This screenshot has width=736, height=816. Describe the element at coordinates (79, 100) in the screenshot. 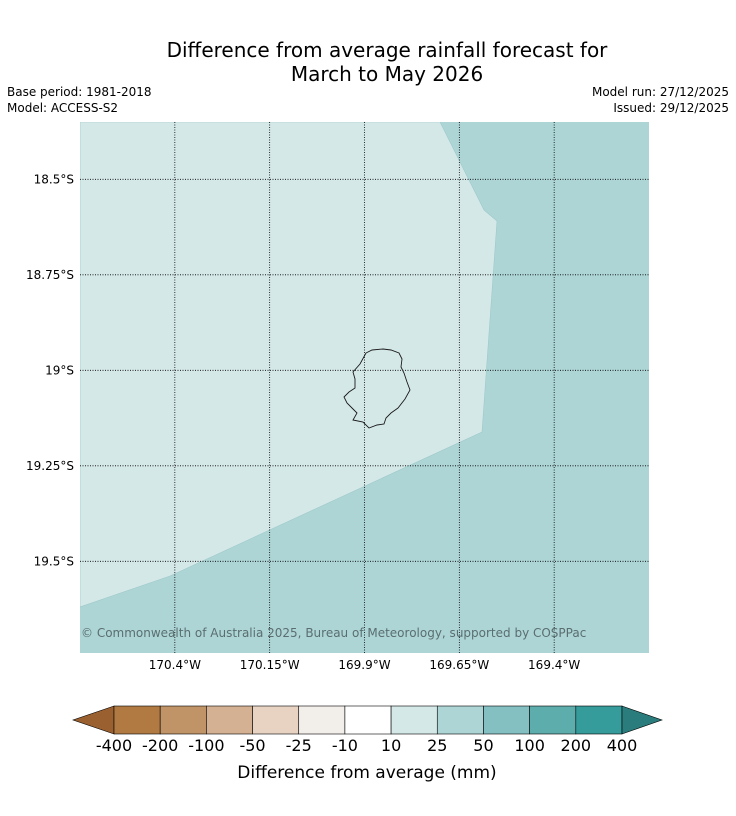

I see `meta-left: Base period: 1981-2018 Model: ACCESS-S2` at that location.